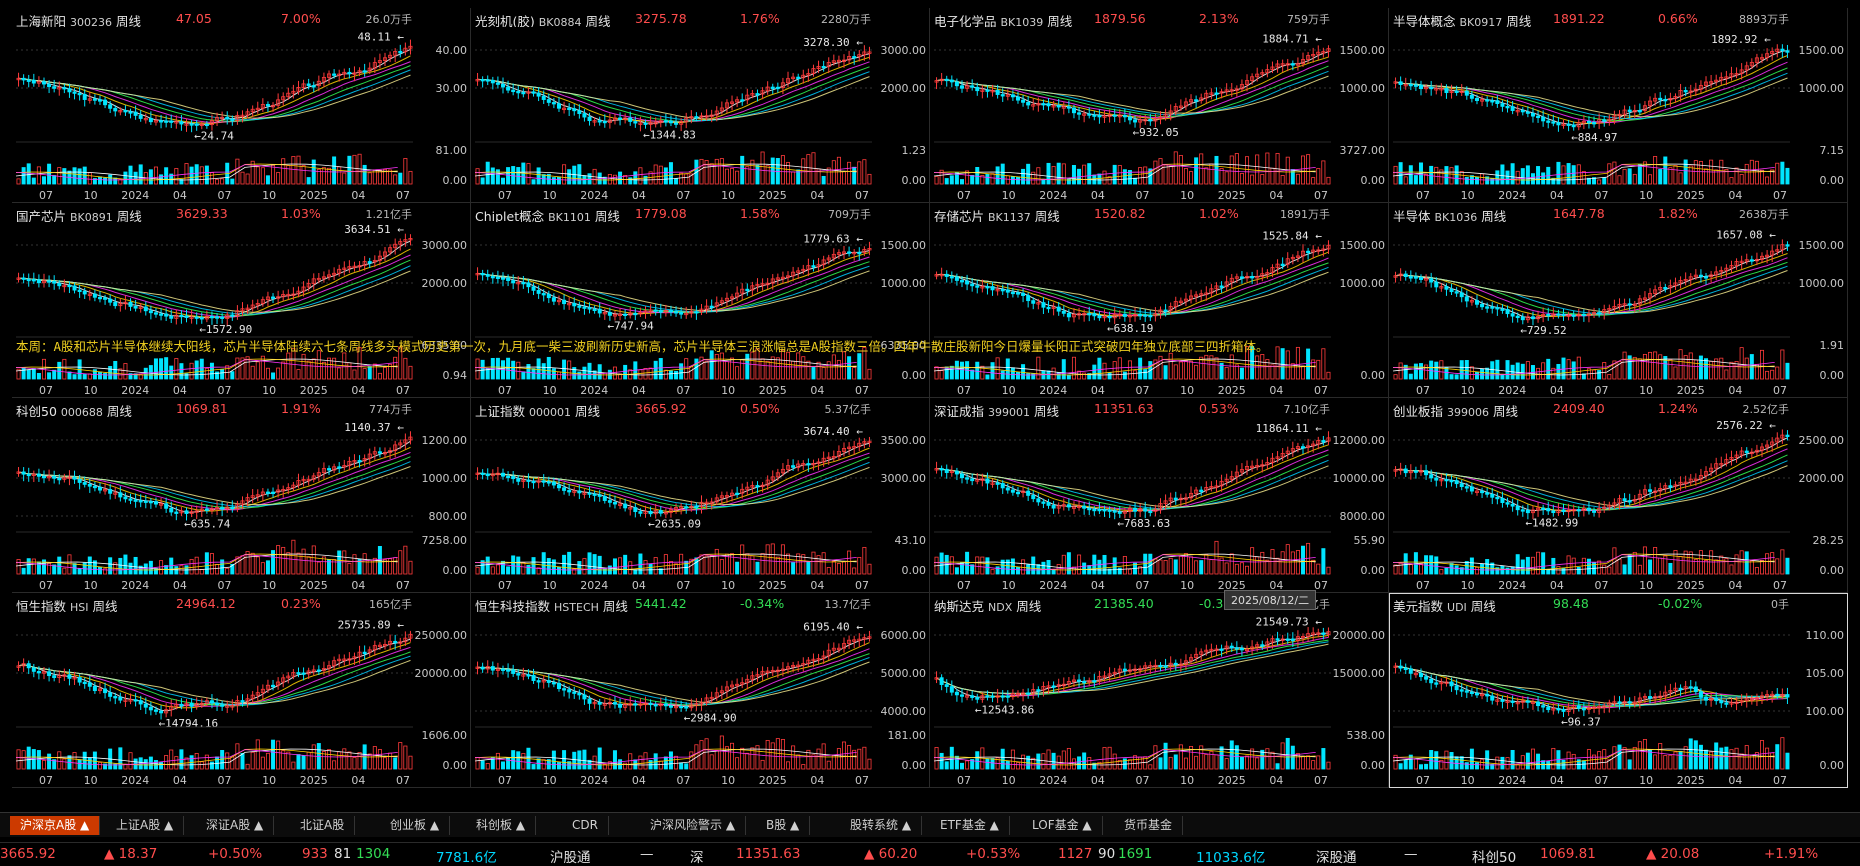  What do you see at coordinates (501, 825) in the screenshot?
I see `market-tab: 科创板 ▲` at bounding box center [501, 825].